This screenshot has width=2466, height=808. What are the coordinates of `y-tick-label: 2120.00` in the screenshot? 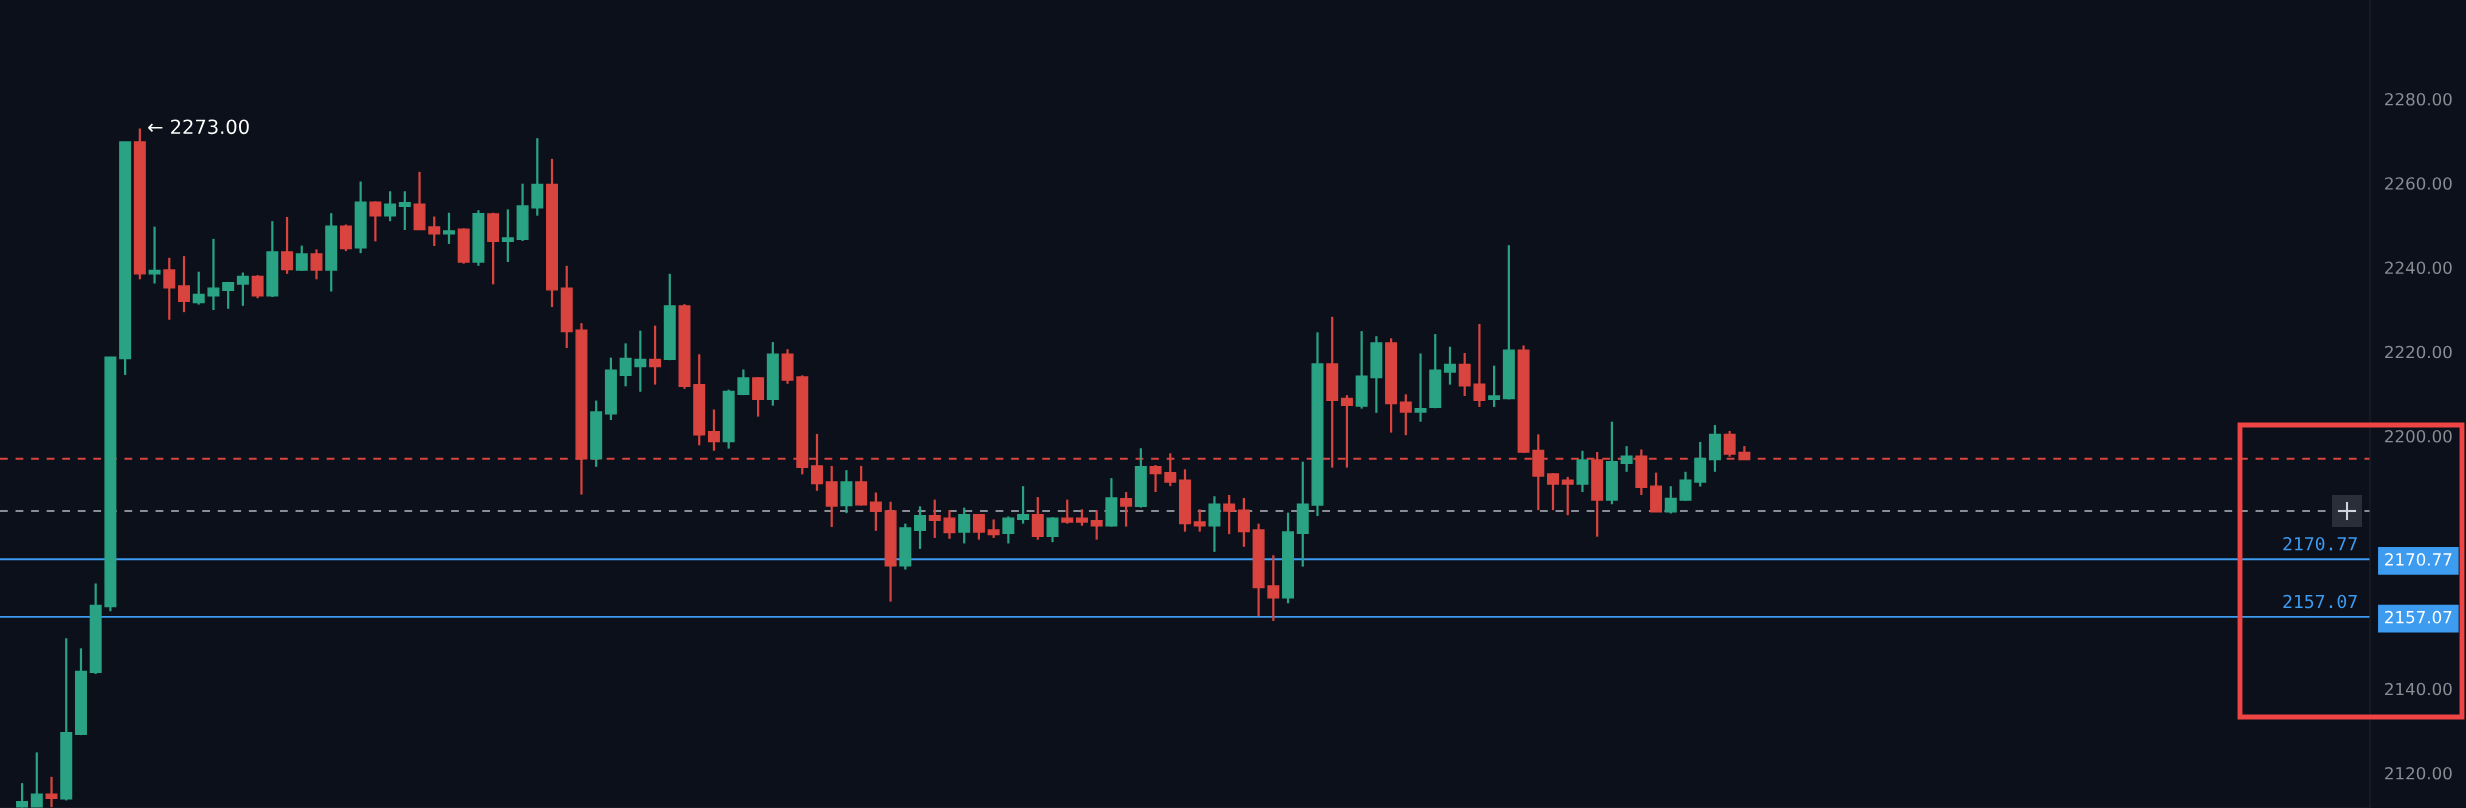 It's located at (2418, 773).